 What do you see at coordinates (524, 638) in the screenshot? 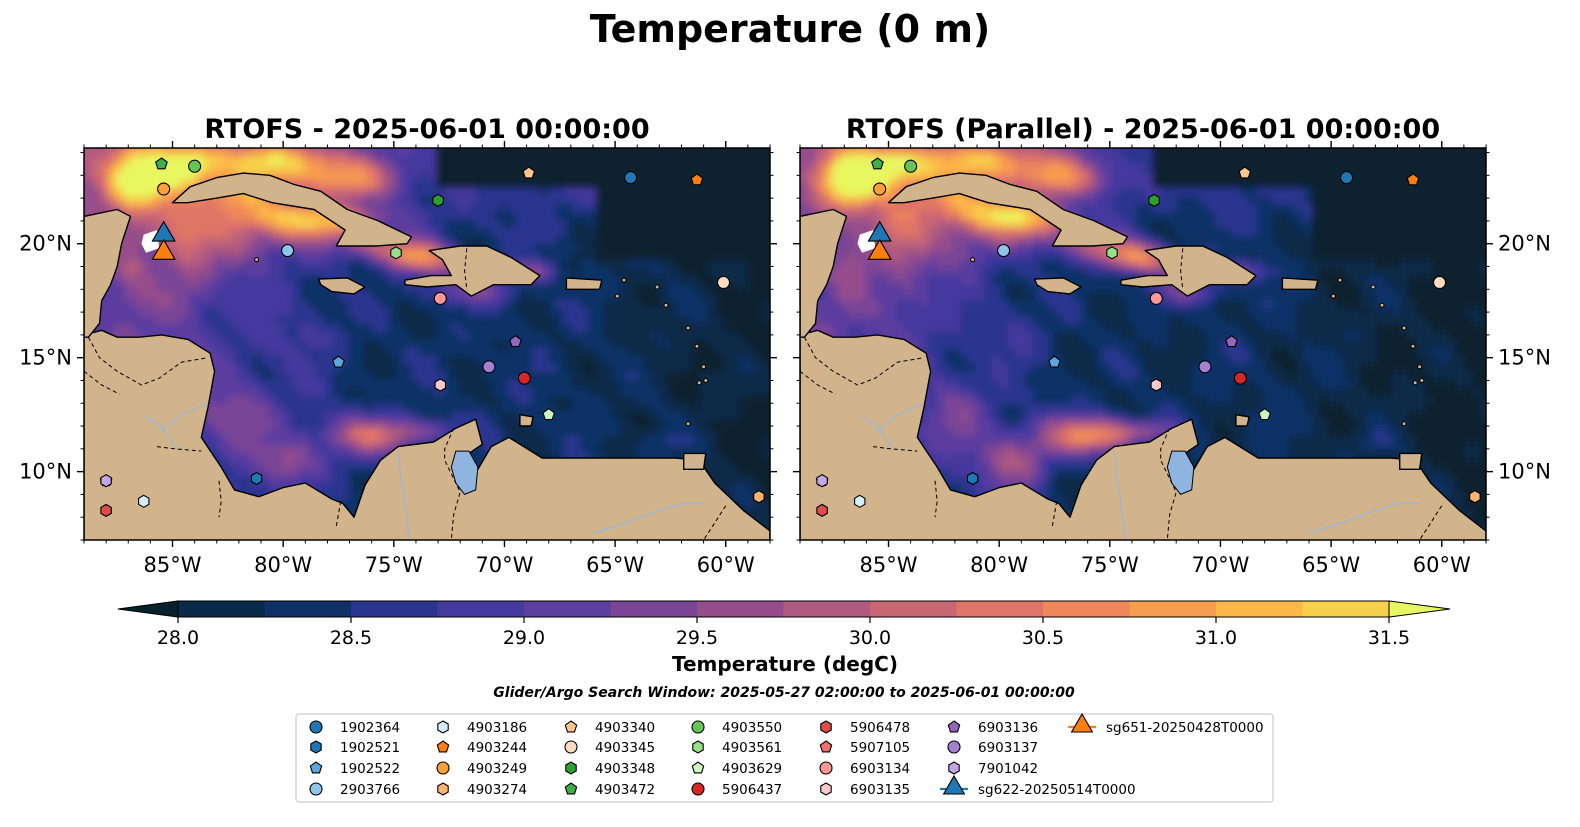
I see `colorbar-tick-label: 29.0` at bounding box center [524, 638].